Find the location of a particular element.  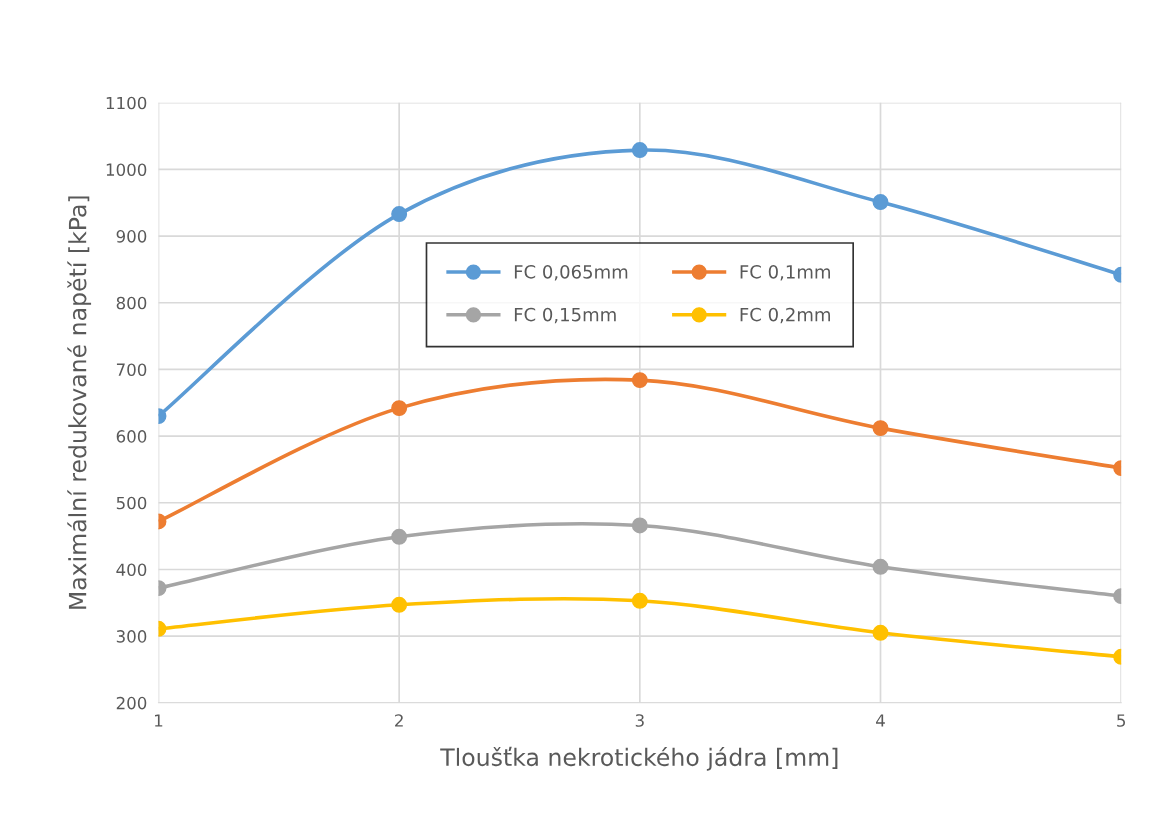

legend-label: FC 0,15mm is located at coordinates (565, 315).